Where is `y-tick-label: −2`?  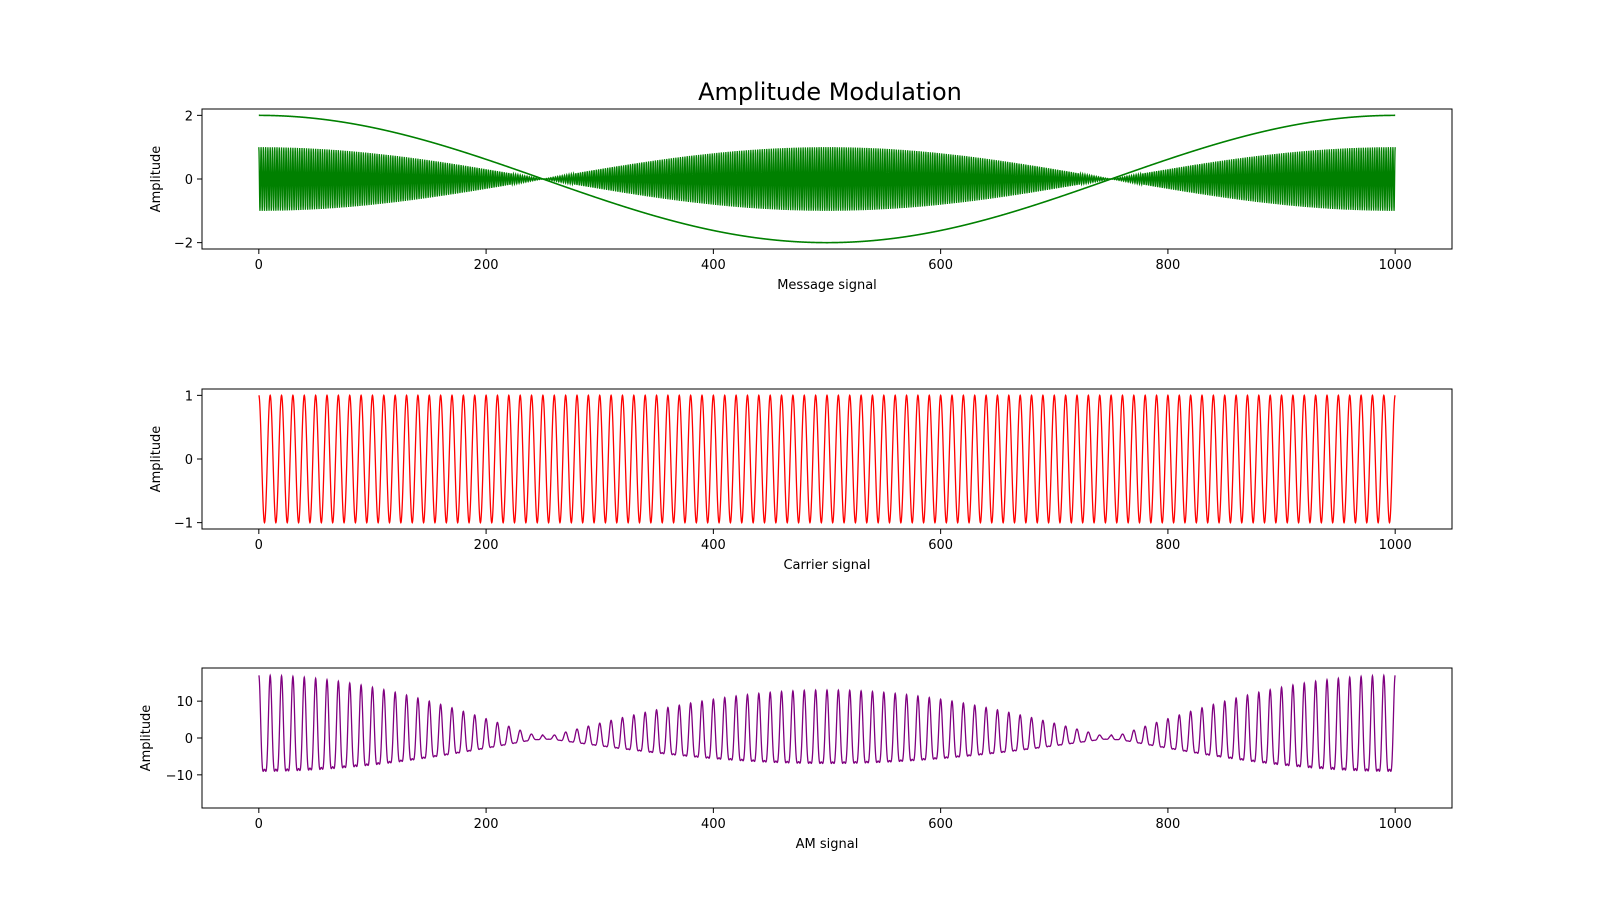
y-tick-label: −2 is located at coordinates (183, 244).